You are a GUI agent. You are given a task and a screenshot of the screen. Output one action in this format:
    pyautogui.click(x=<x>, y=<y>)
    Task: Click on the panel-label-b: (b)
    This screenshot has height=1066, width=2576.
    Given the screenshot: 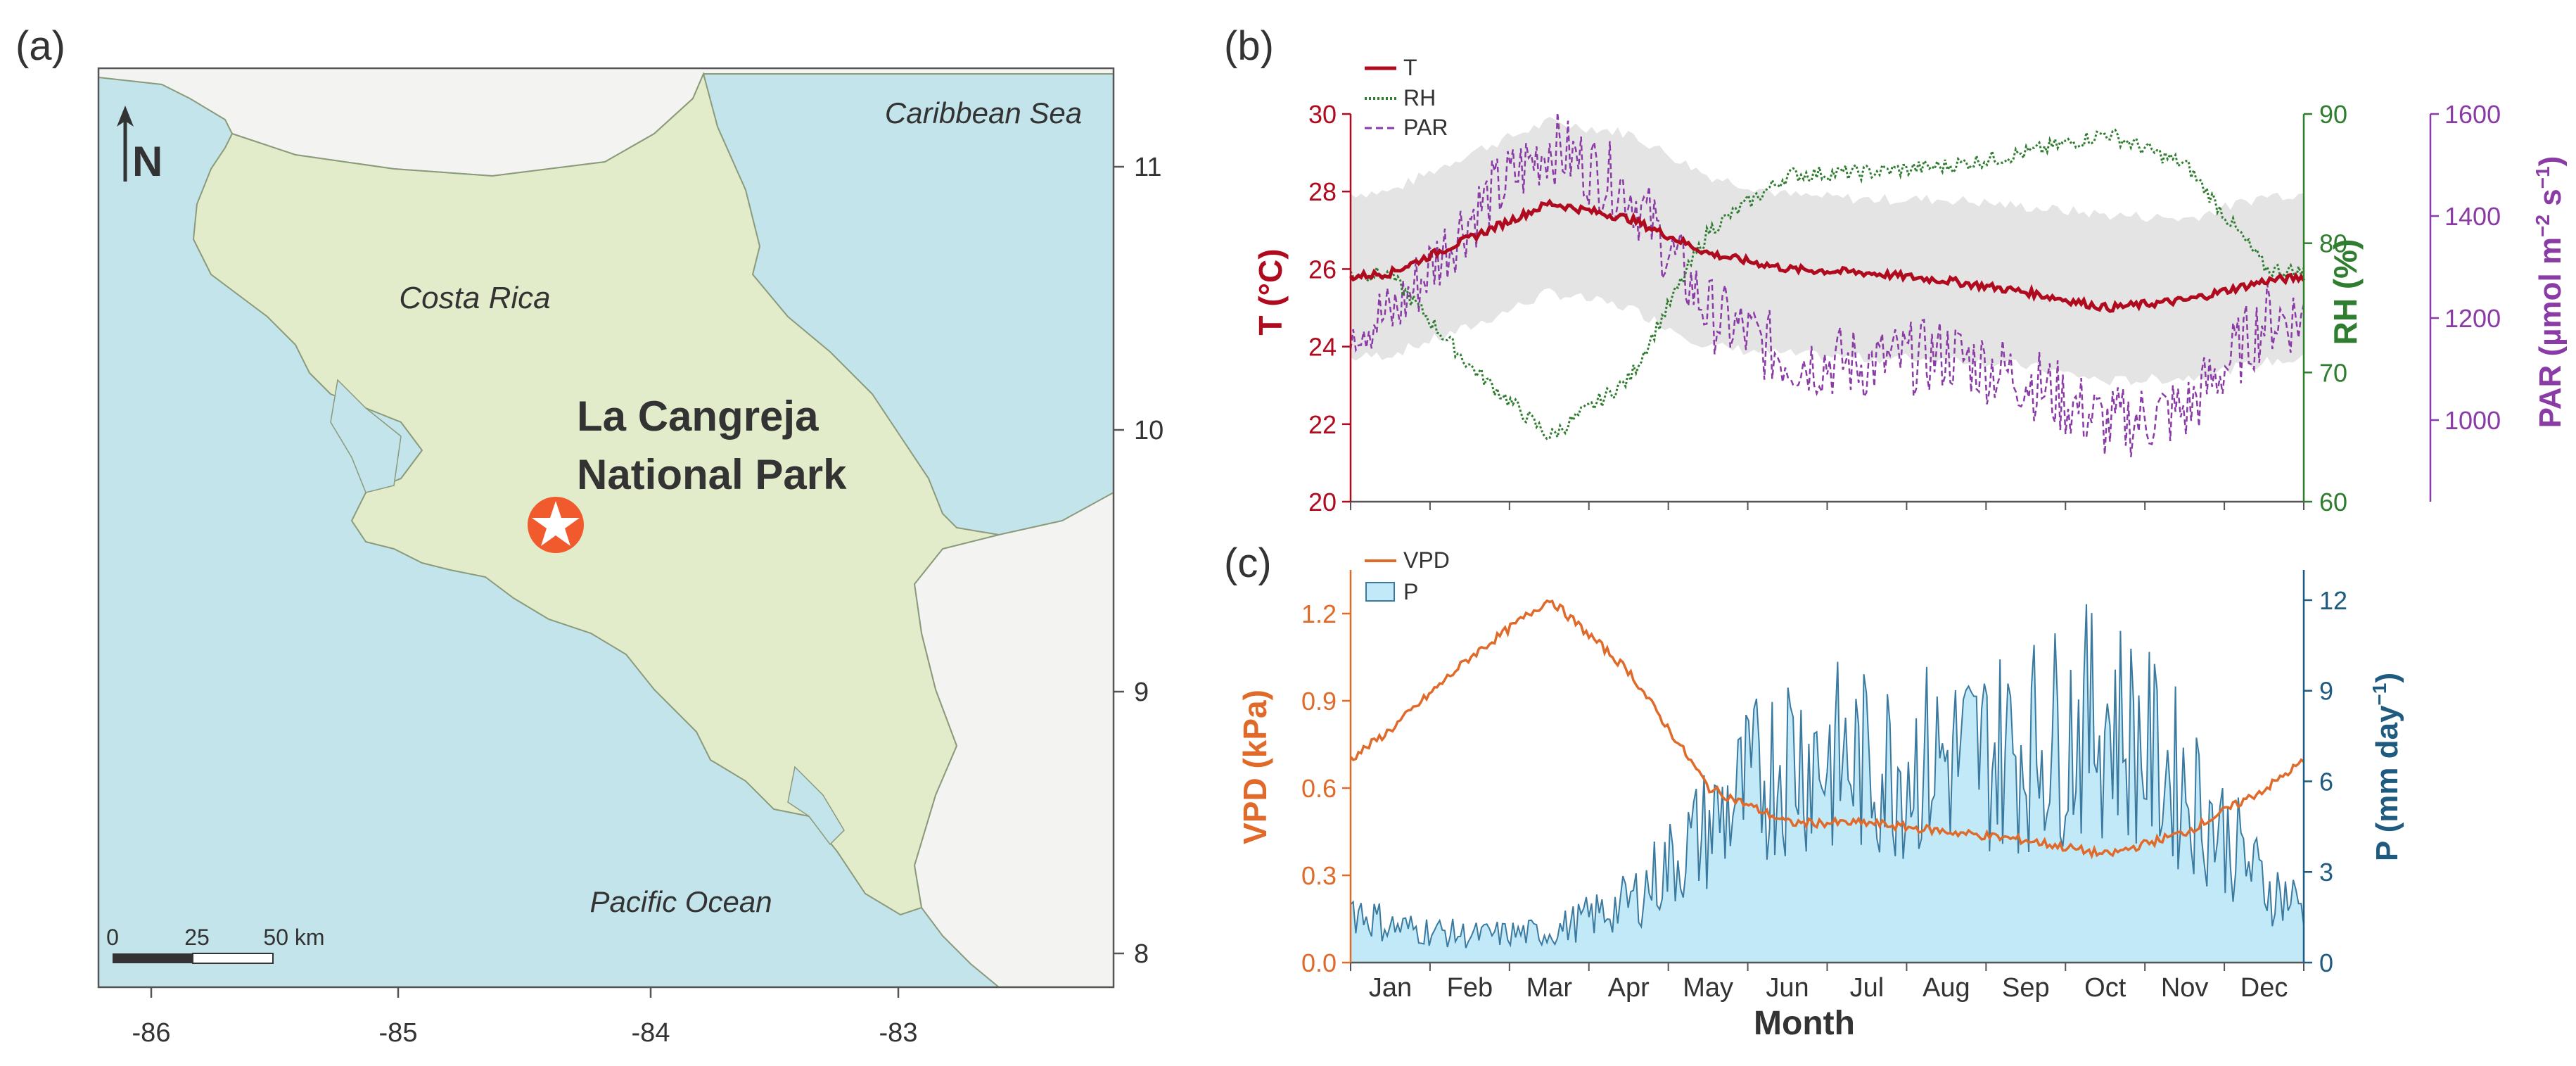 What is the action you would take?
    pyautogui.click(x=1249, y=46)
    